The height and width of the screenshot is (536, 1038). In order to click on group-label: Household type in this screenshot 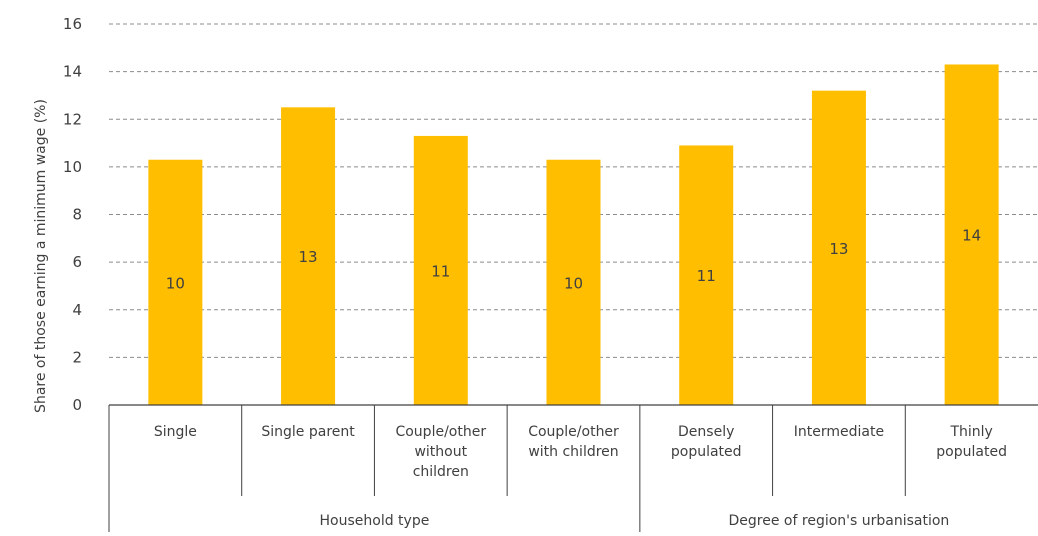, I will do `click(375, 521)`.